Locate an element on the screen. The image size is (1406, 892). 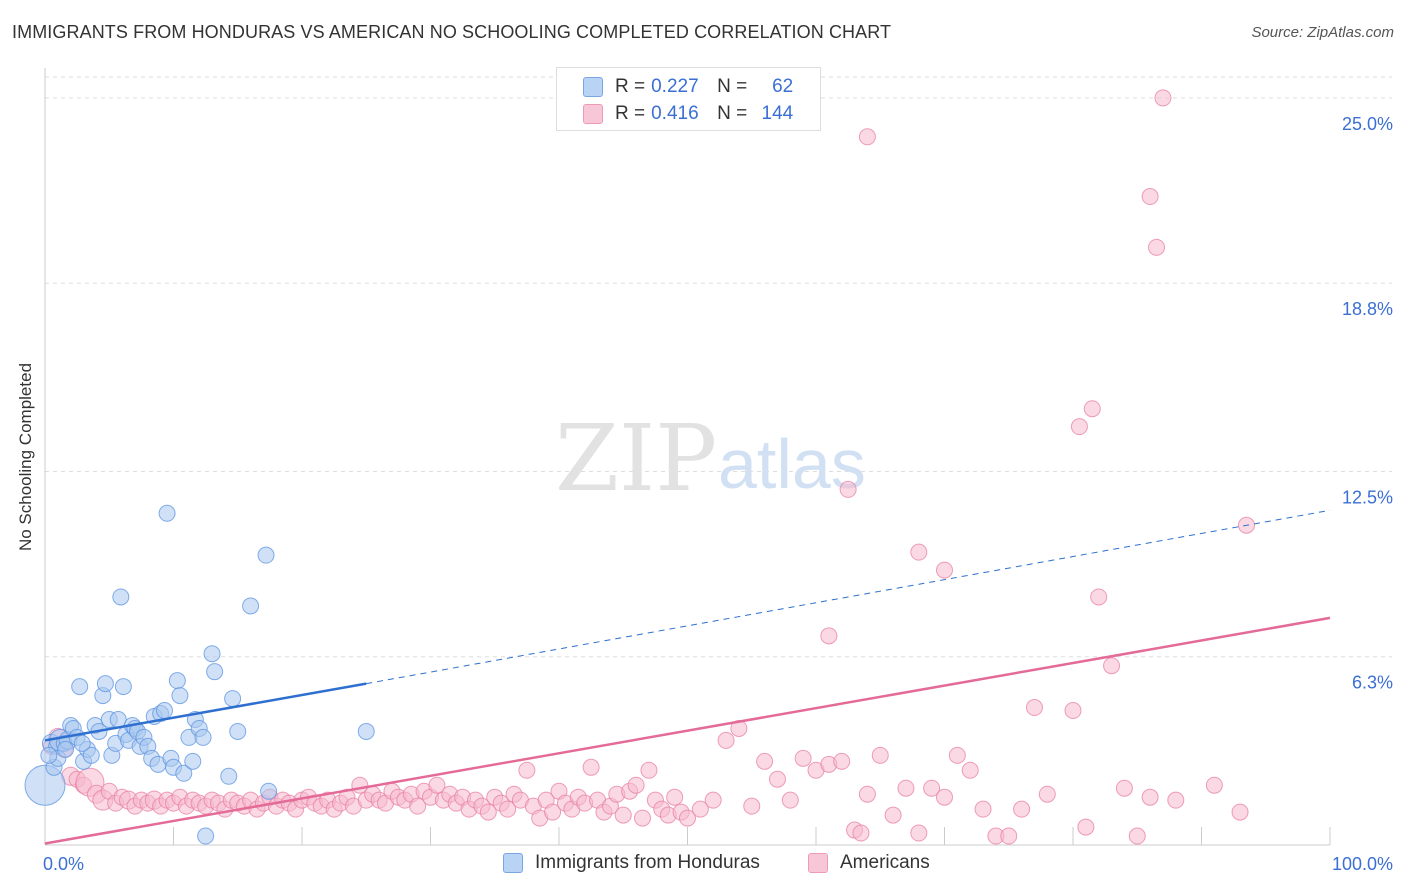
honduras-trend-line is located at coordinates (205, 712).